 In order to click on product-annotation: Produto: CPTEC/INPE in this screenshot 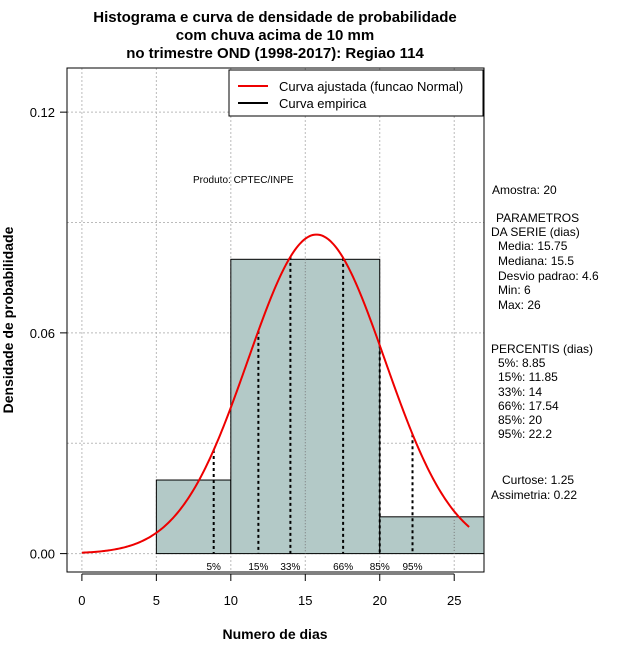, I will do `click(243, 180)`.